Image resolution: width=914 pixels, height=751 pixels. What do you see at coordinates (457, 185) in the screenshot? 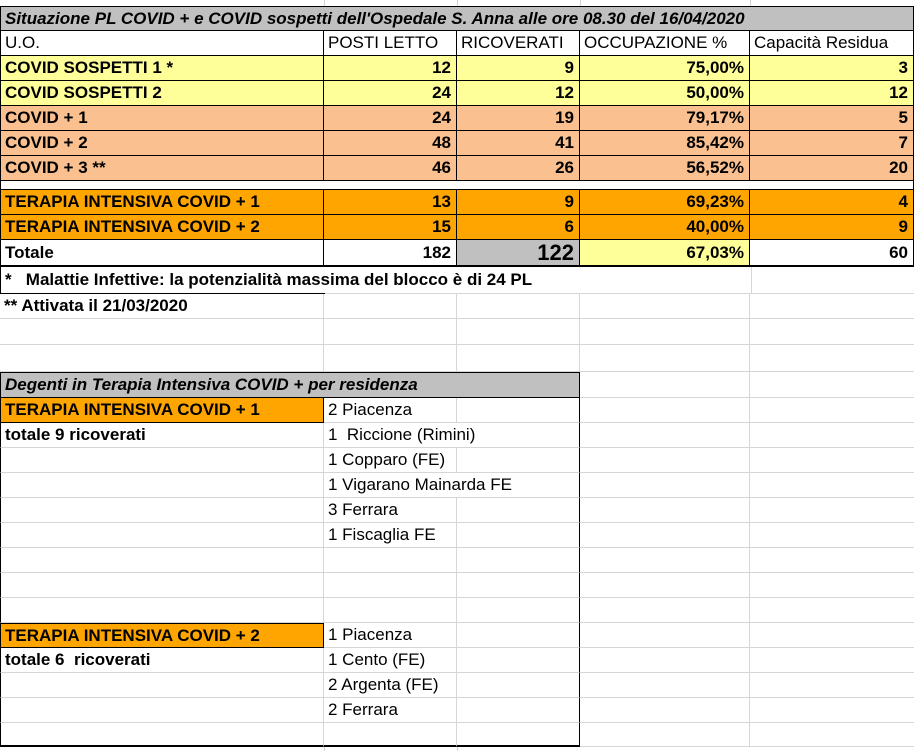
I see `spacer-row` at bounding box center [457, 185].